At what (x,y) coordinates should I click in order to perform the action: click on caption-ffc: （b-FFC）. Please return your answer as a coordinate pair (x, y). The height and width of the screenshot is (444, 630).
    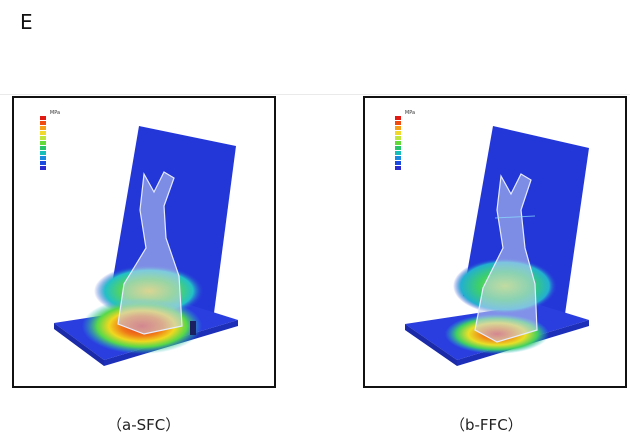
    Looking at the image, I should click on (486, 425).